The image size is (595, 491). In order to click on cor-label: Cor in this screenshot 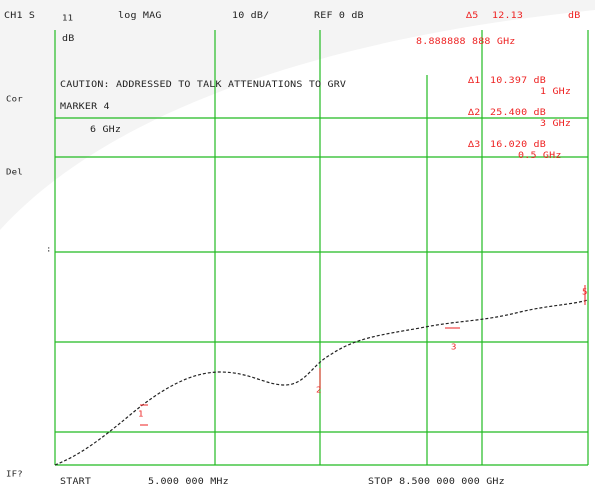, I will do `click(14, 99)`.